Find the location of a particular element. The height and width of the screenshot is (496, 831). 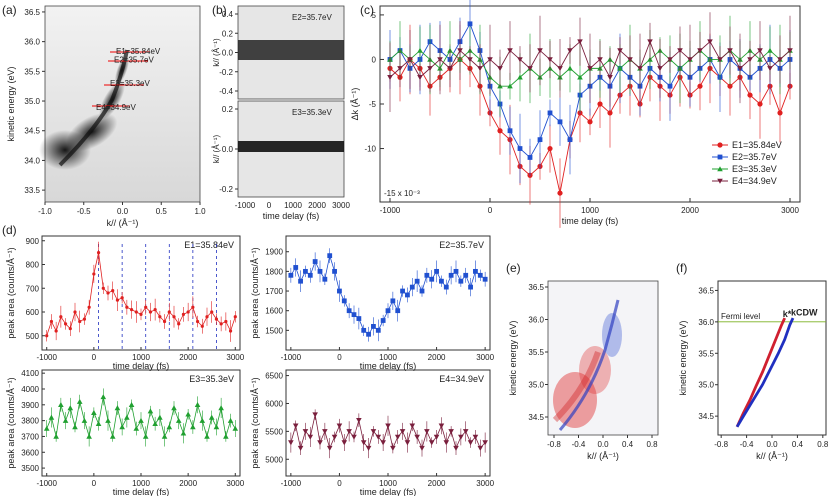

subplot-label: E1=35.84eV is located at coordinates (209, 245).